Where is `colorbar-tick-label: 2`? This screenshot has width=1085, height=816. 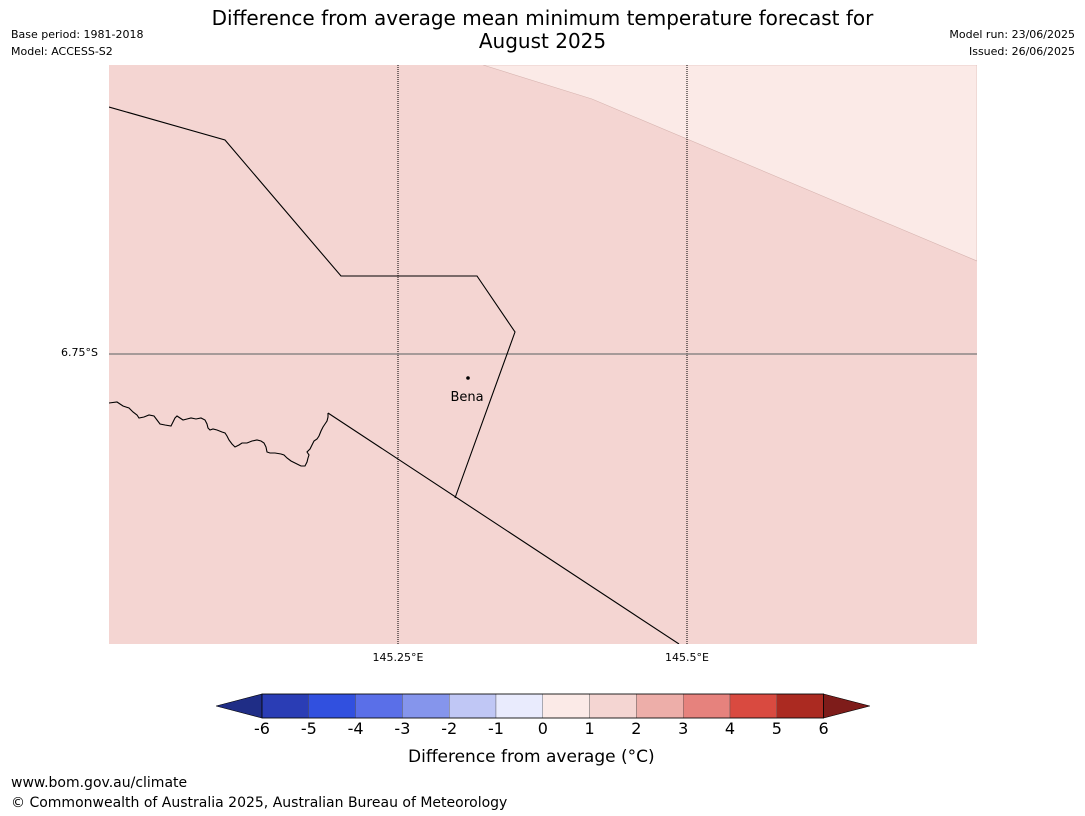
colorbar-tick-label: 2 is located at coordinates (636, 728).